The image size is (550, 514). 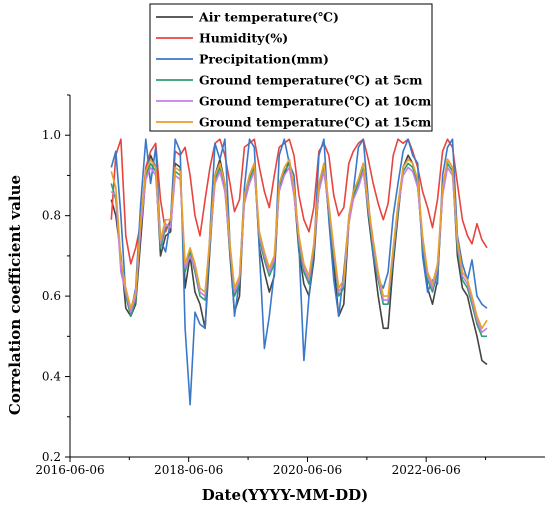 I want to click on x-tick-label: 2016-06-06, so click(x=69, y=470).